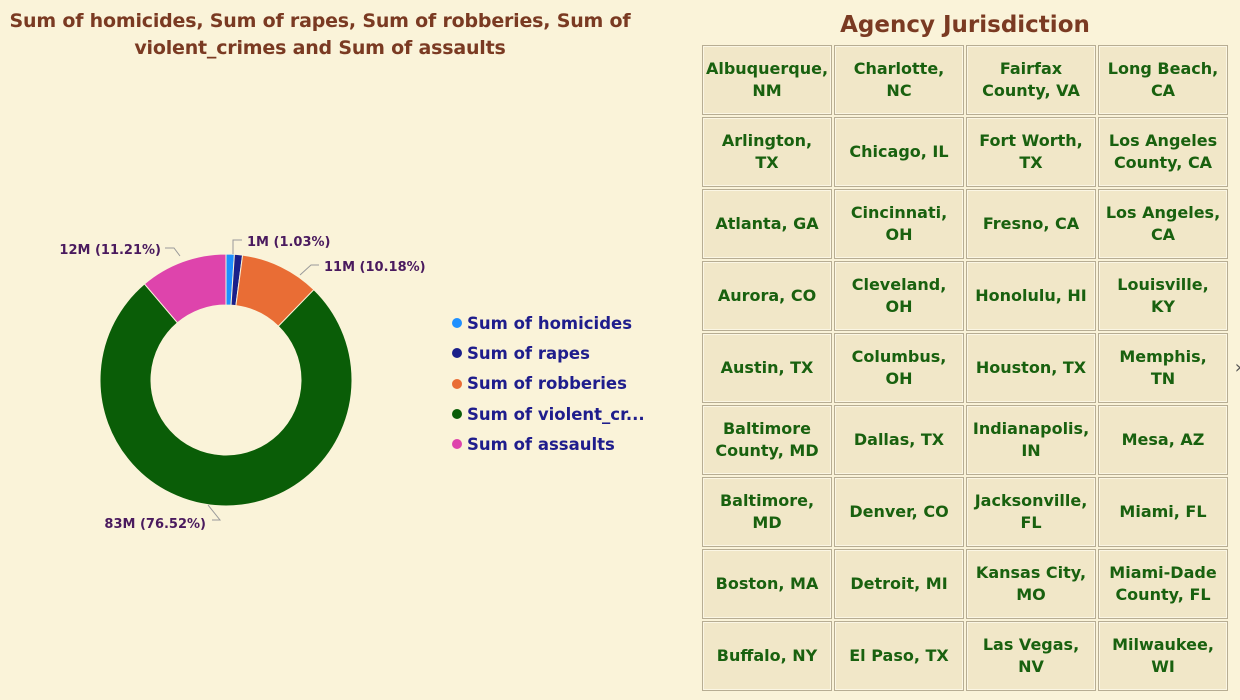 The image size is (1240, 700). I want to click on slicer-item-milwaukee-wi: Milwaukee, WI, so click(1163, 656).